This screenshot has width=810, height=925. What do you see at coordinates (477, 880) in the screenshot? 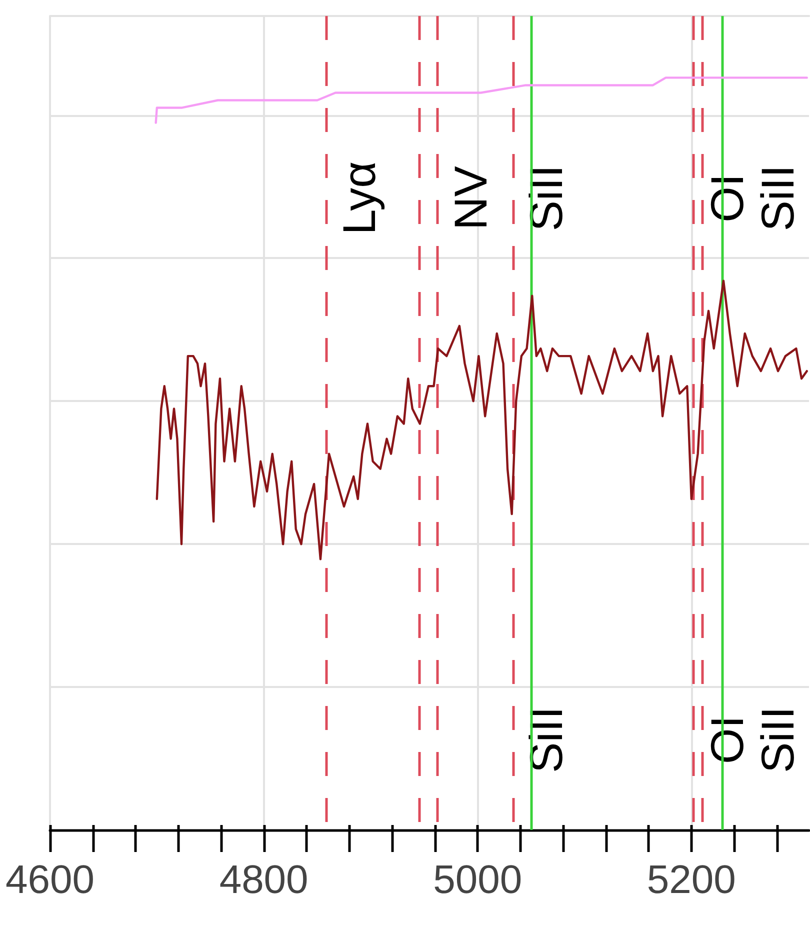
I see `x-tick-label: 5000` at bounding box center [477, 880].